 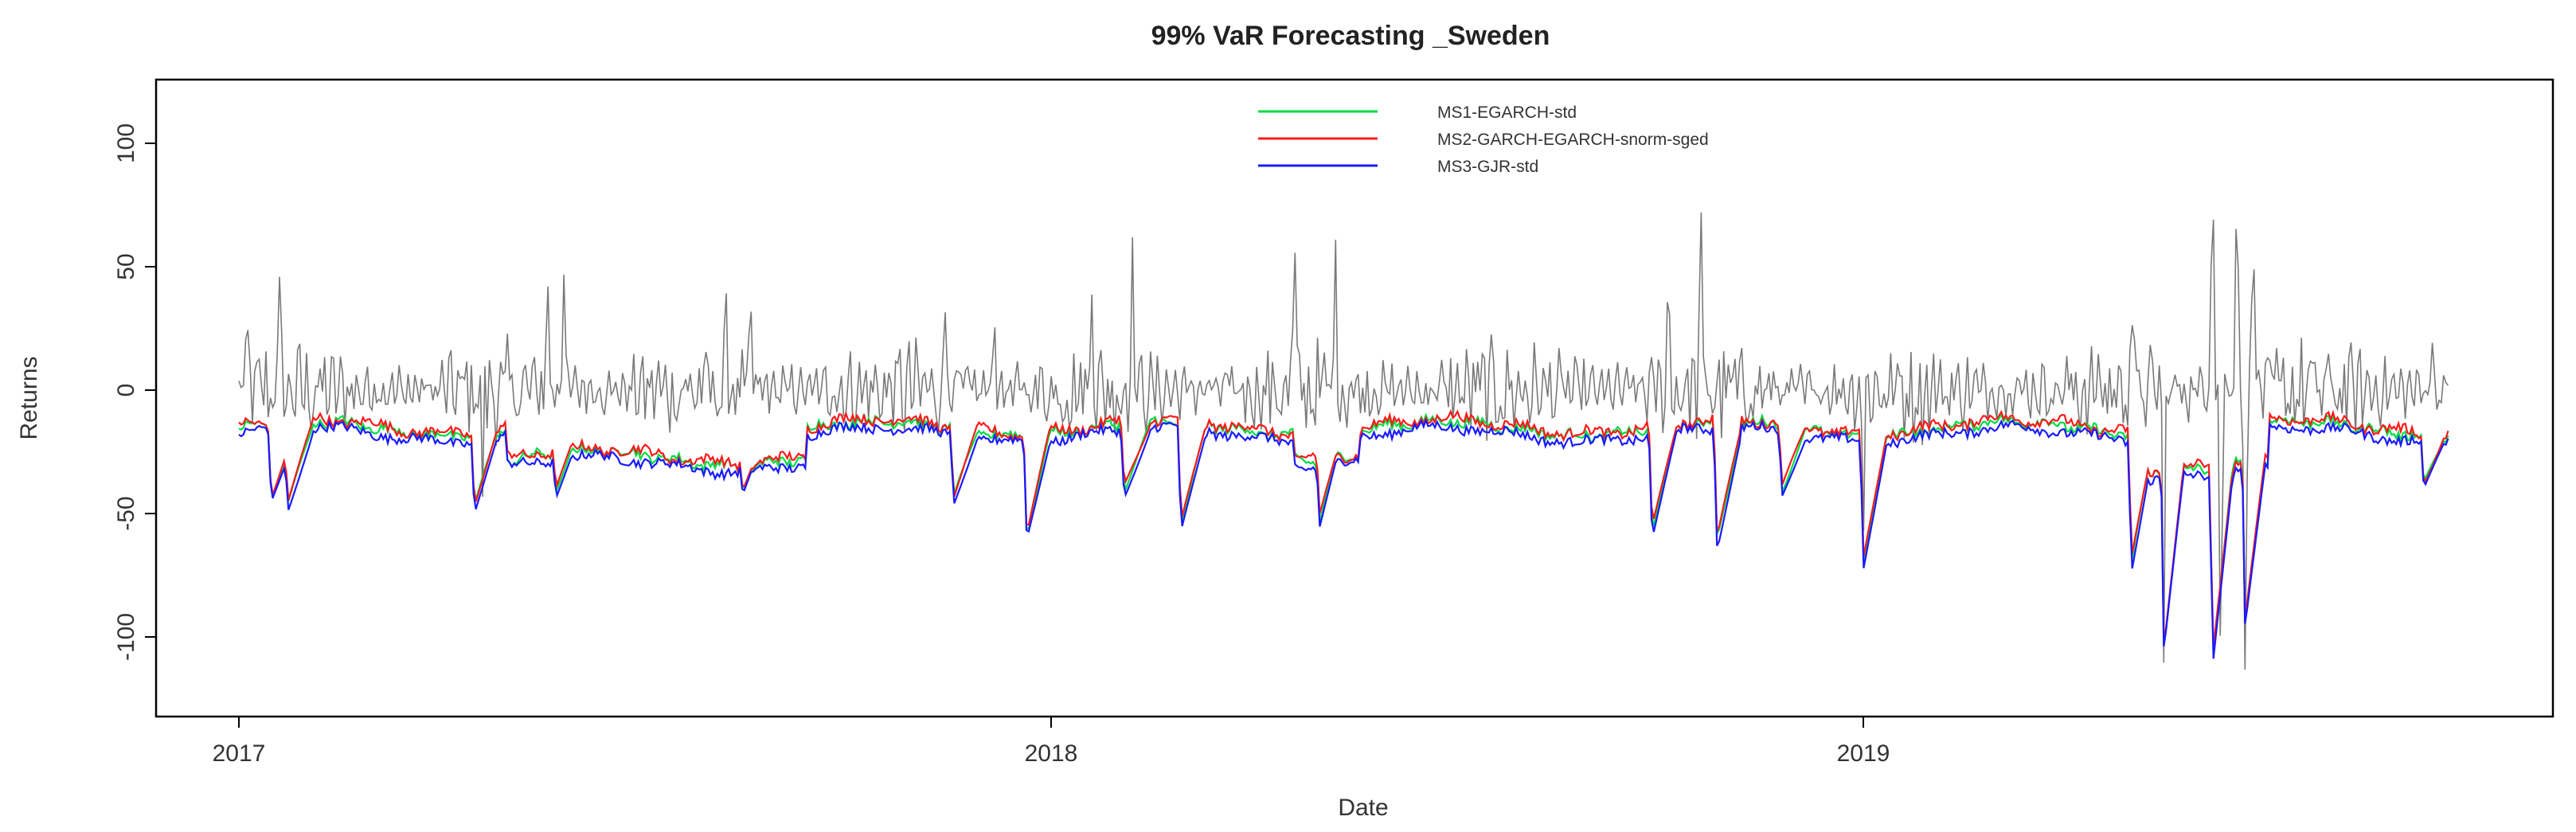 I want to click on y-tick-label: 100, so click(x=126, y=143).